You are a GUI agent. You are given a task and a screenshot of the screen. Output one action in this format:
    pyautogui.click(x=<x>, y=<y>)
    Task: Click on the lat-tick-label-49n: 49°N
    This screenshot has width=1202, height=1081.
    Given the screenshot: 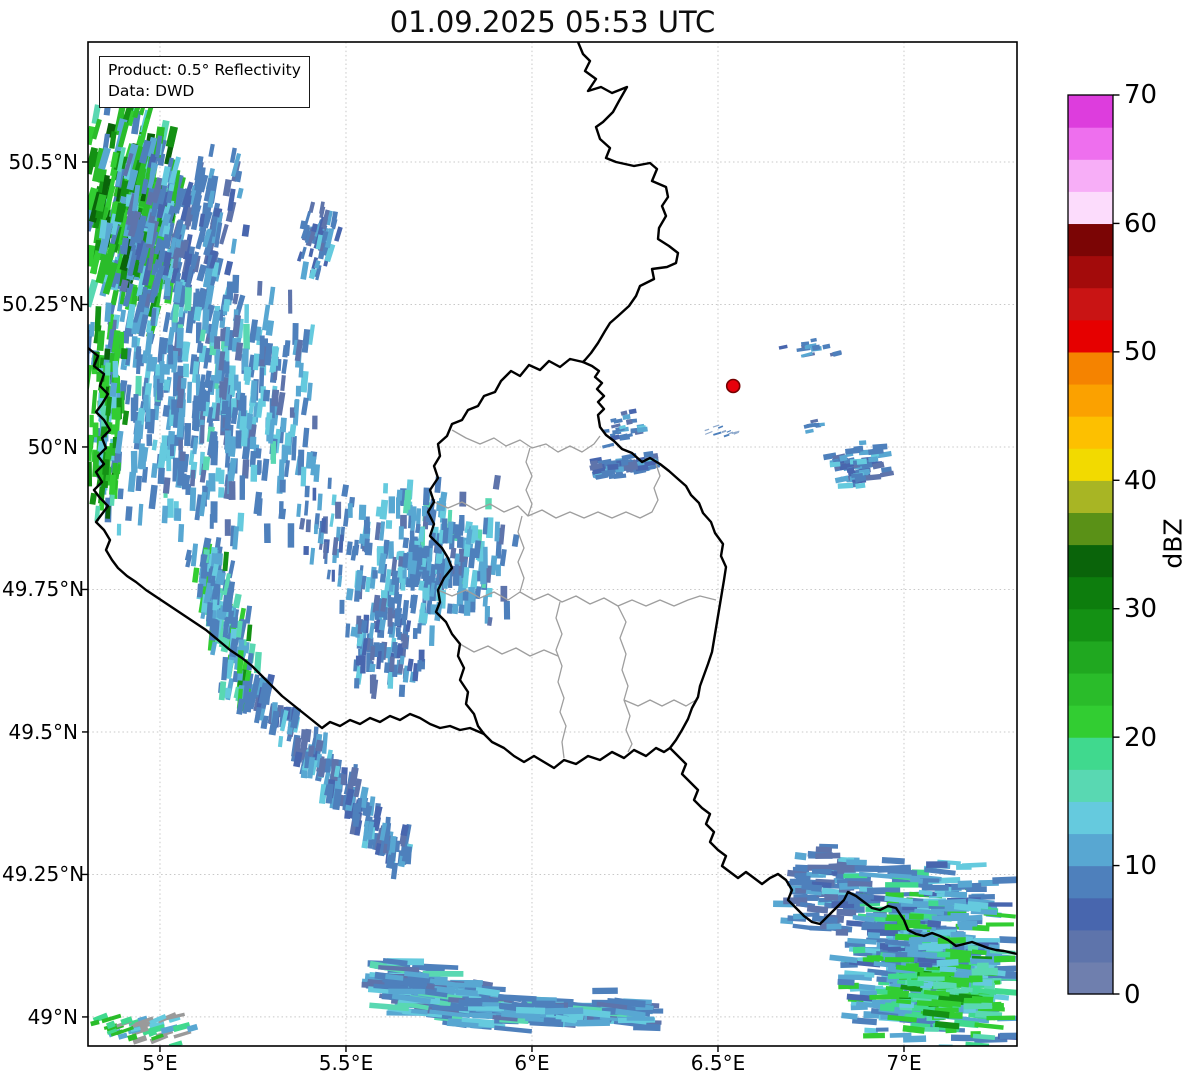 What is the action you would take?
    pyautogui.click(x=52, y=1017)
    